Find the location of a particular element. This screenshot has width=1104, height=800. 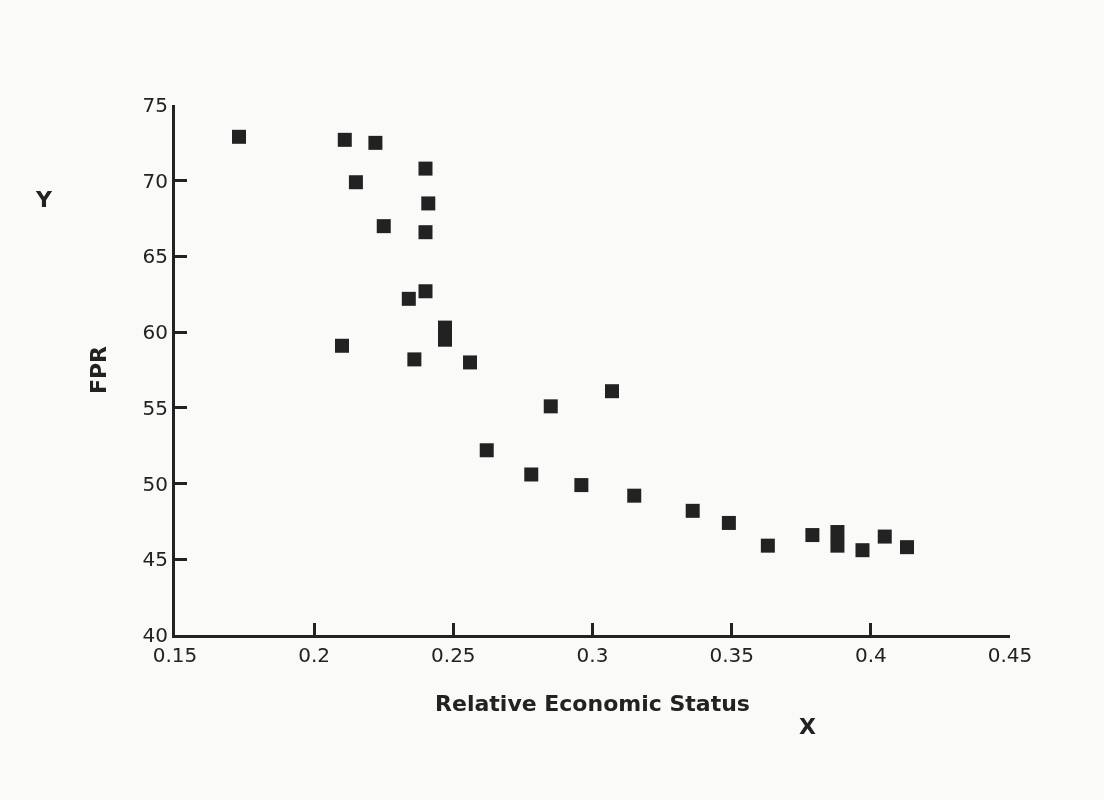

x-tick-label: 0.25 is located at coordinates (453, 655).